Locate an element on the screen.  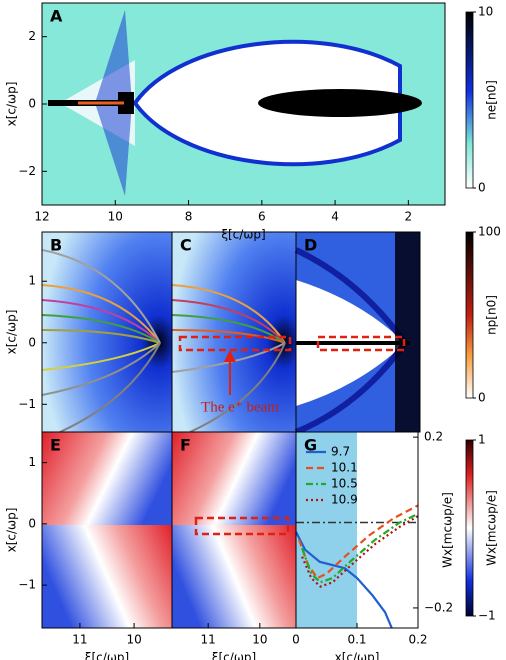
panel-label: D is located at coordinates (310, 245).